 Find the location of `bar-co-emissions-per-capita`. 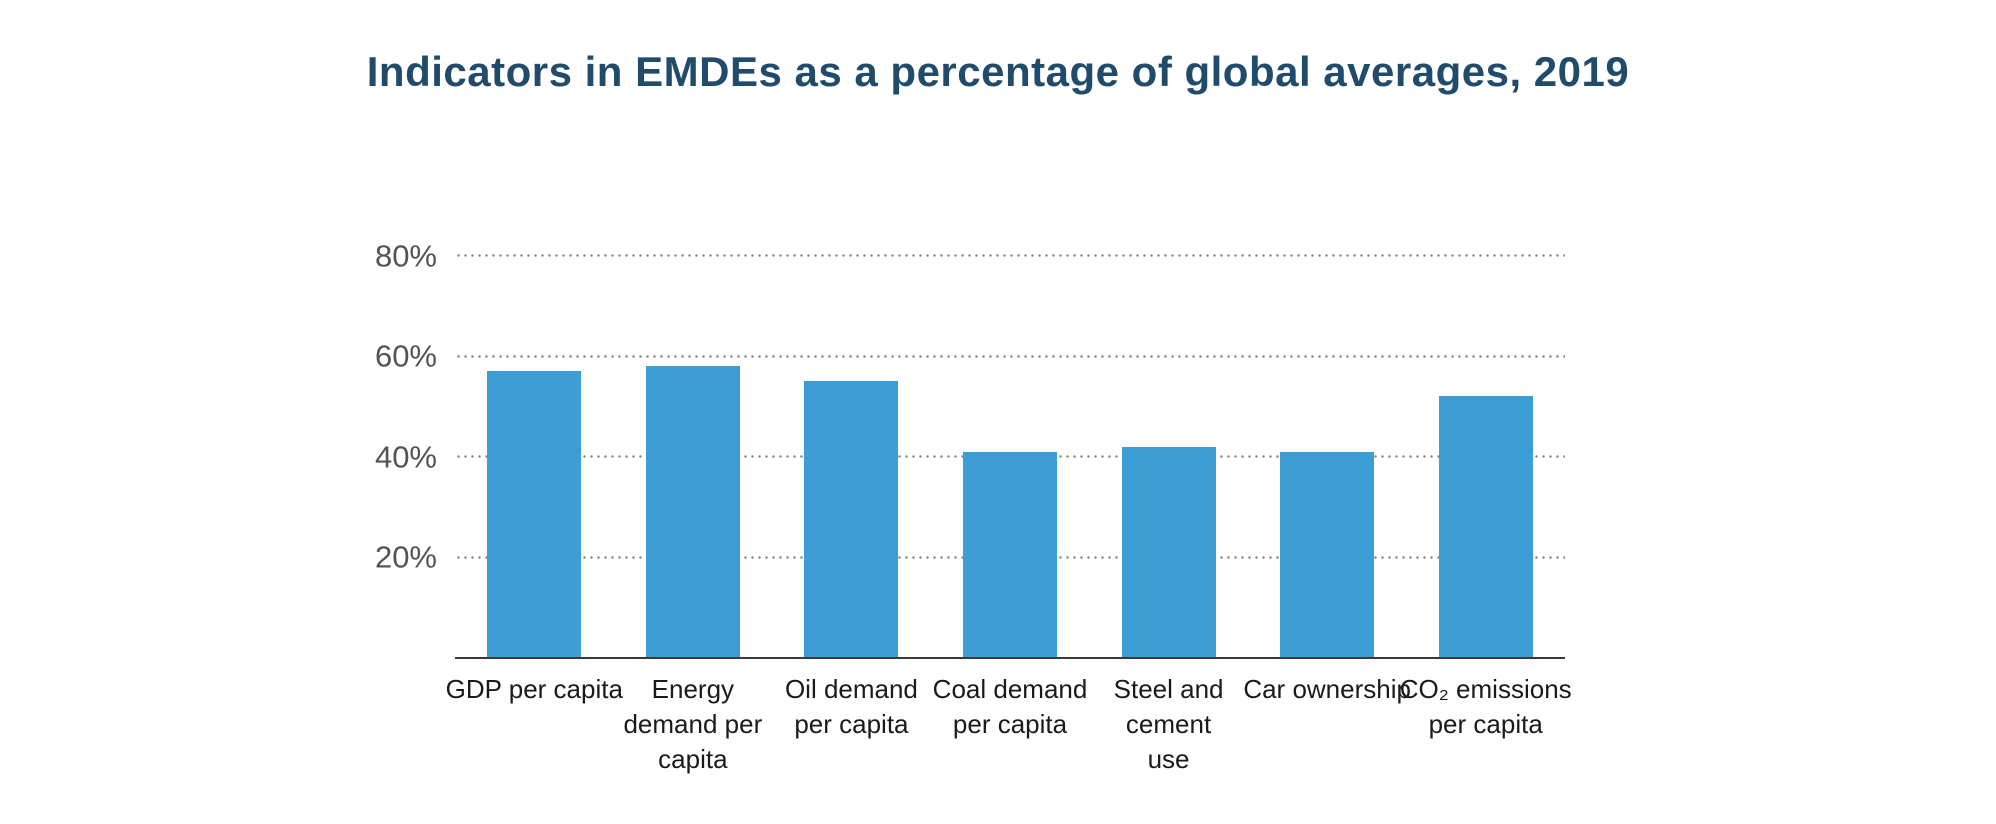

bar-co-emissions-per-capita is located at coordinates (1485, 527).